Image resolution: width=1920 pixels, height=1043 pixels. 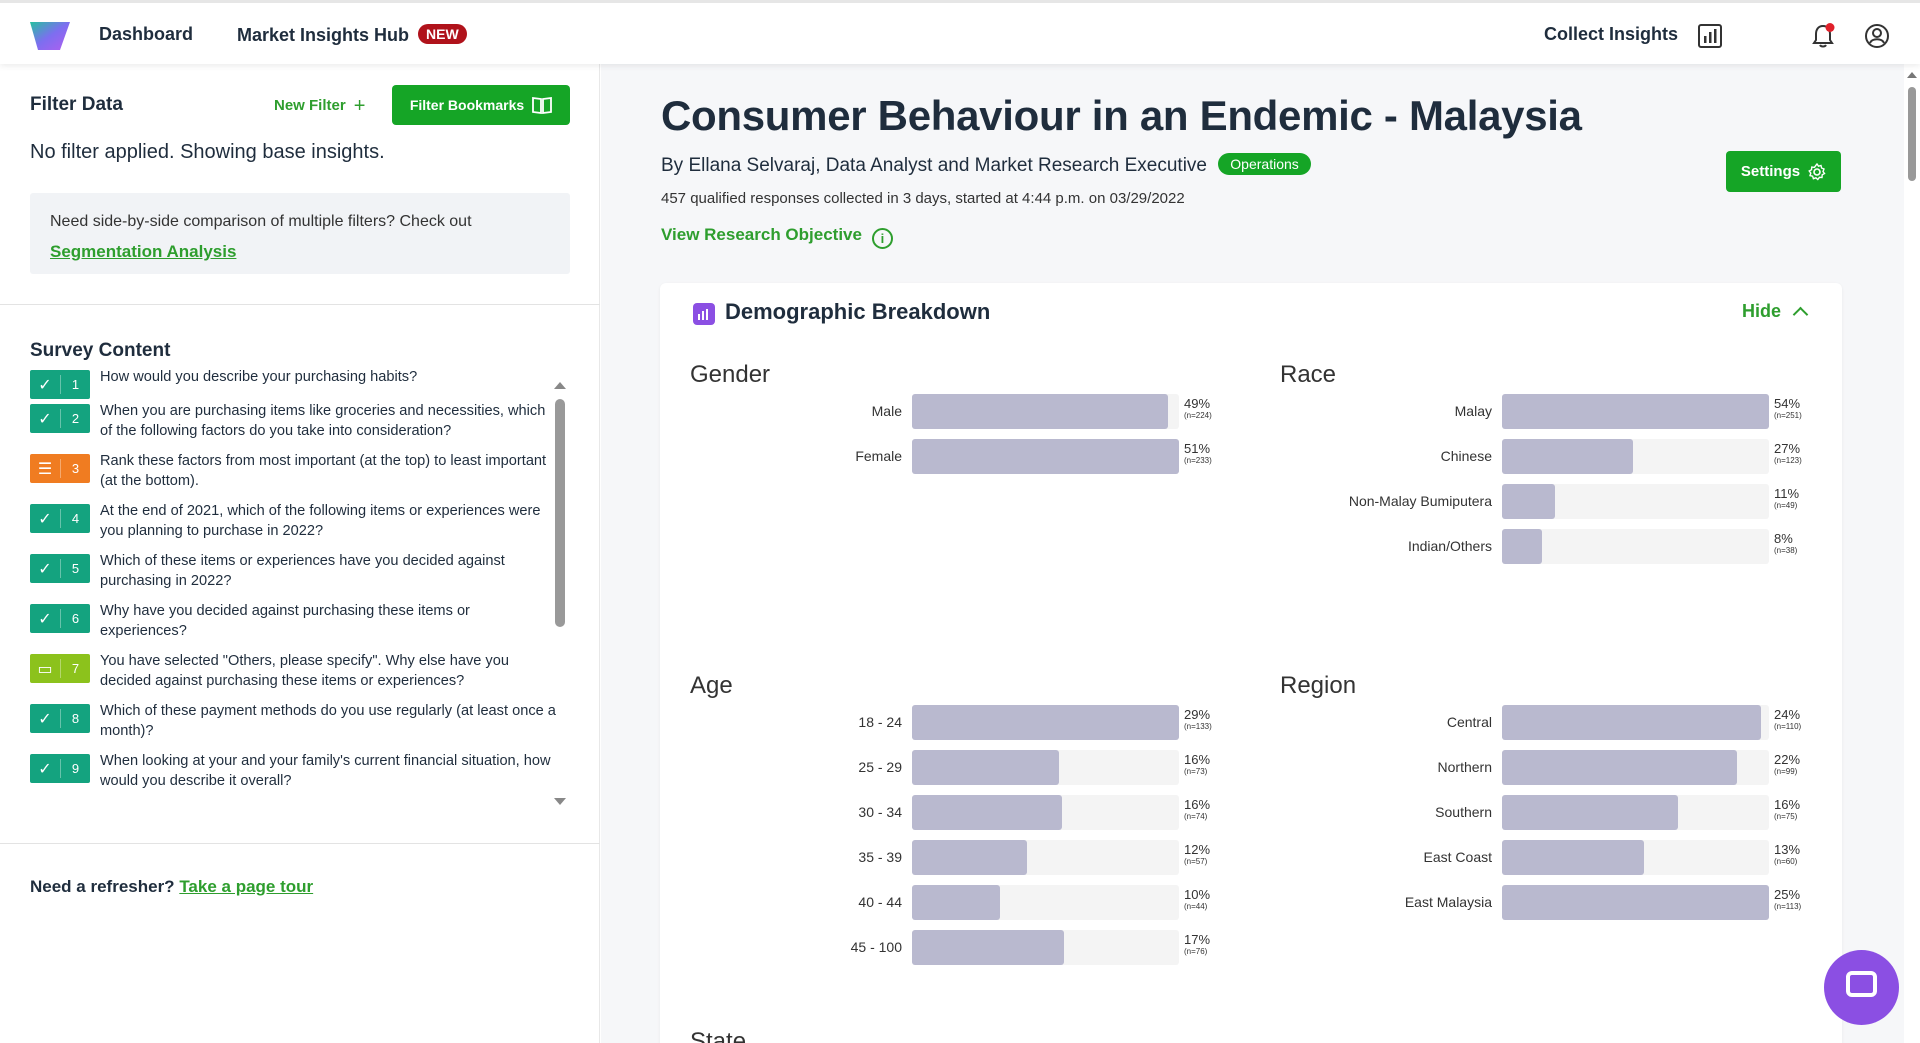 I want to click on new-filter-button: New Filter +, so click(x=319, y=106).